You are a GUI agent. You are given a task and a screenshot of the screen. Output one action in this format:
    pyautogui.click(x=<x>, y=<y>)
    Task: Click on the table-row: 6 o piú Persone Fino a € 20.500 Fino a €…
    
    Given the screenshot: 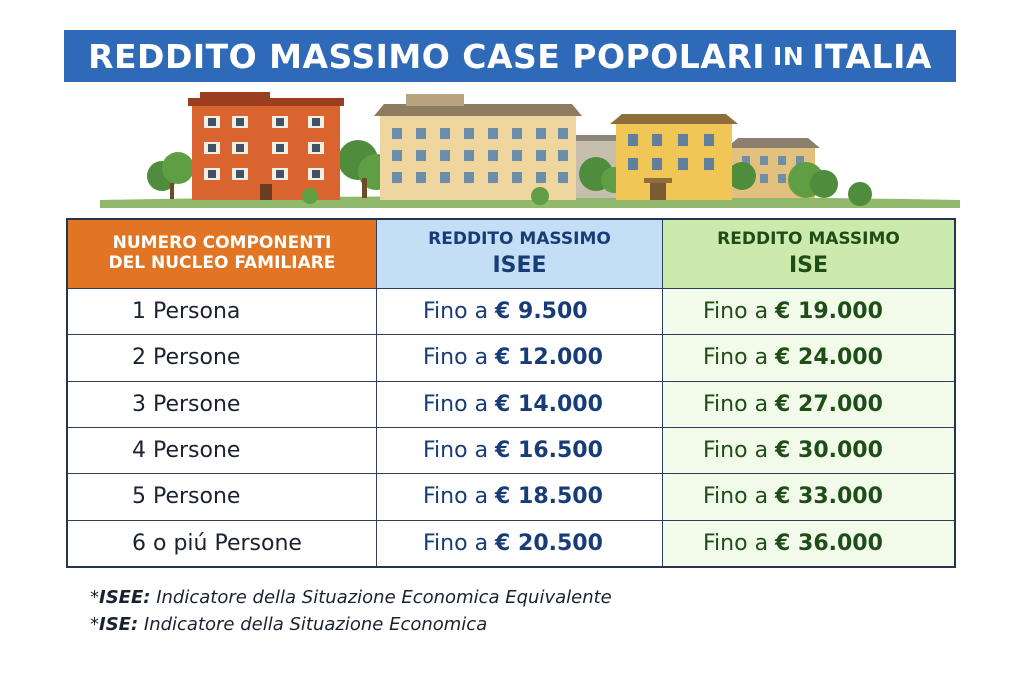 What is the action you would take?
    pyautogui.click(x=511, y=543)
    